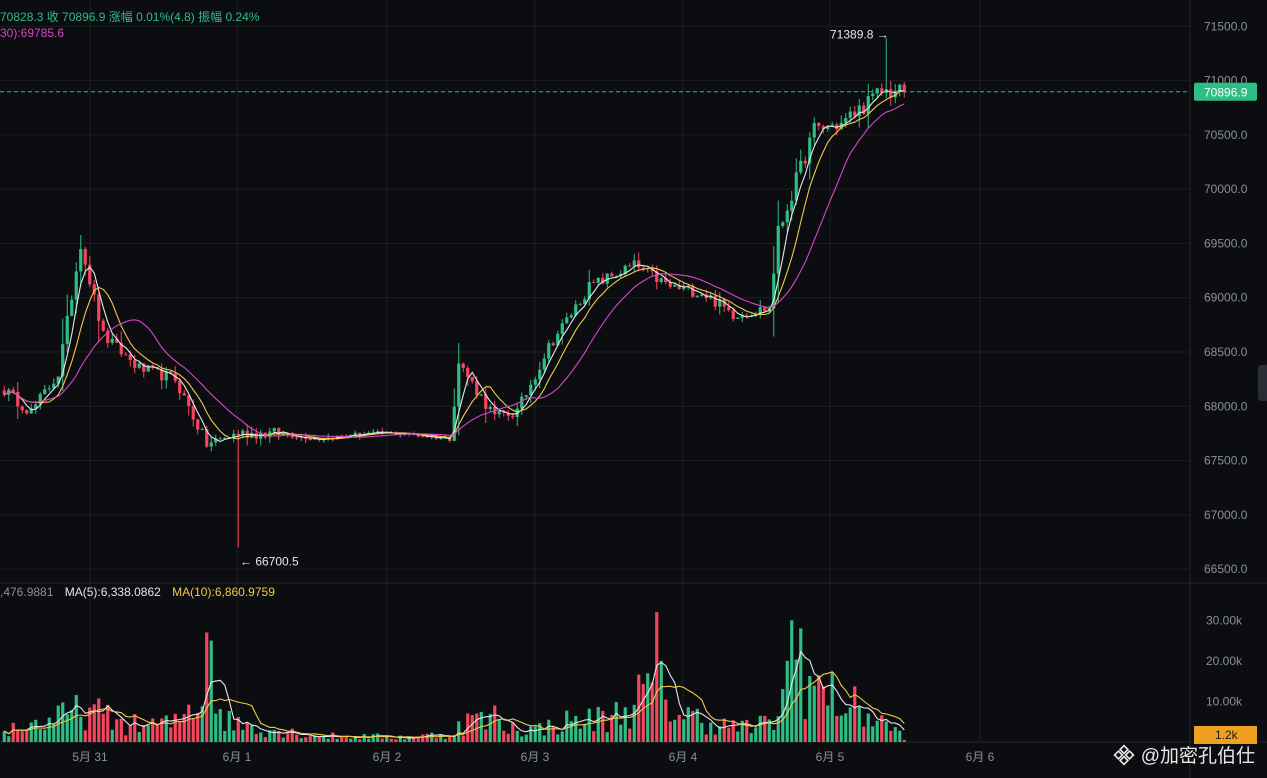 The image size is (1267, 778). Describe the element at coordinates (1226, 243) in the screenshot. I see `price-tick-label: 69500.0` at that location.